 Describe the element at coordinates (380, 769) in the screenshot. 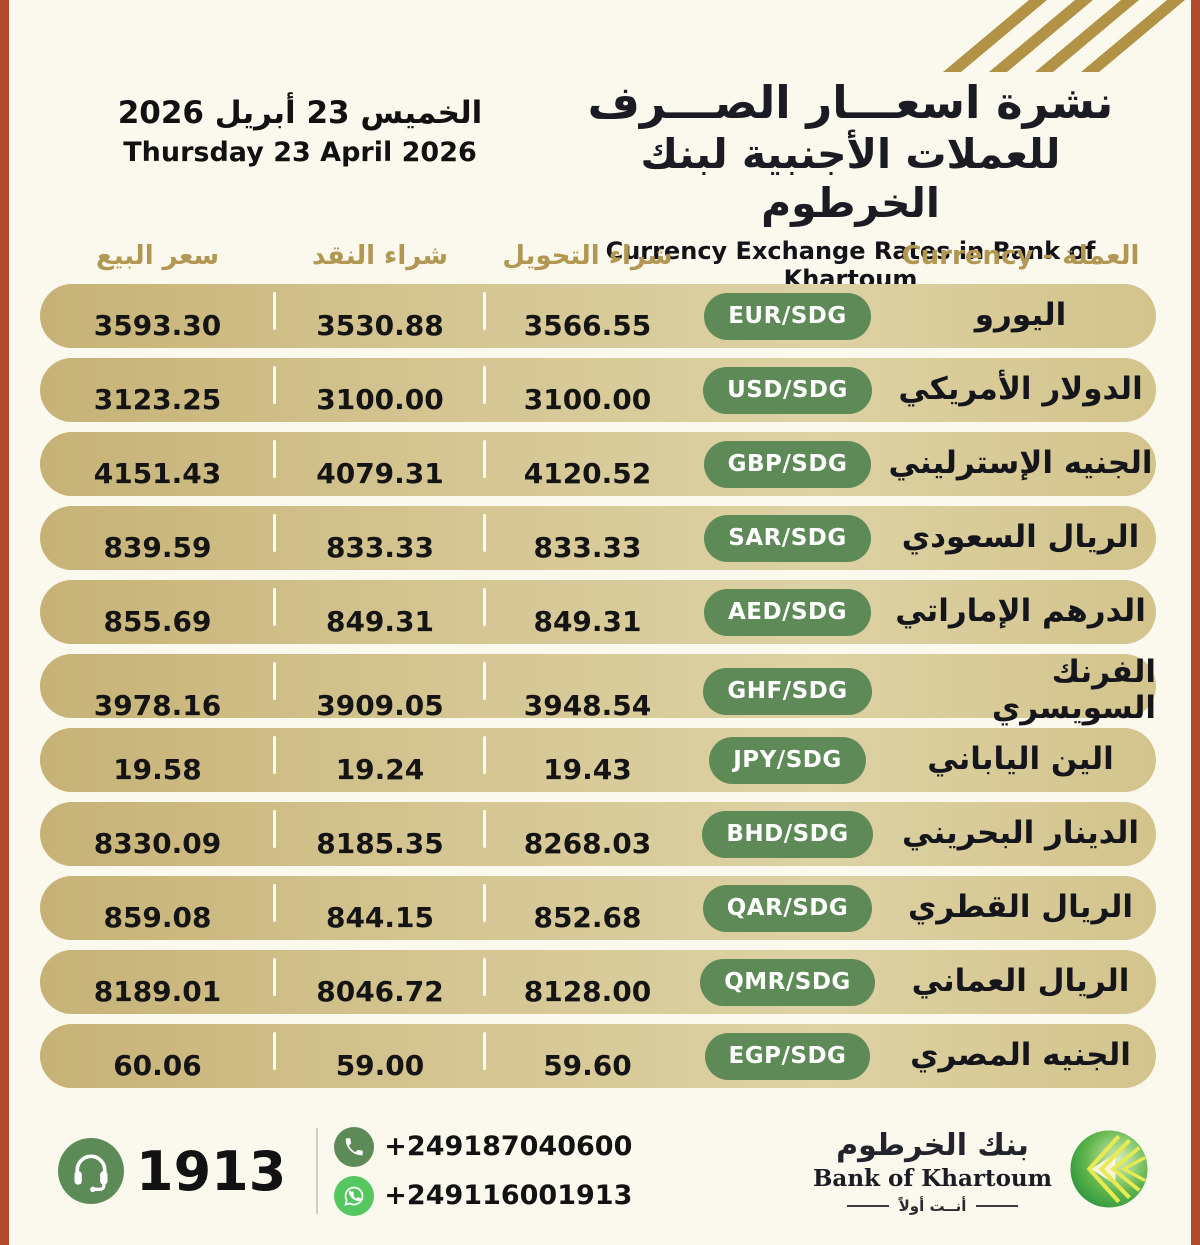

I see `cash-buy-value: 19.24` at that location.